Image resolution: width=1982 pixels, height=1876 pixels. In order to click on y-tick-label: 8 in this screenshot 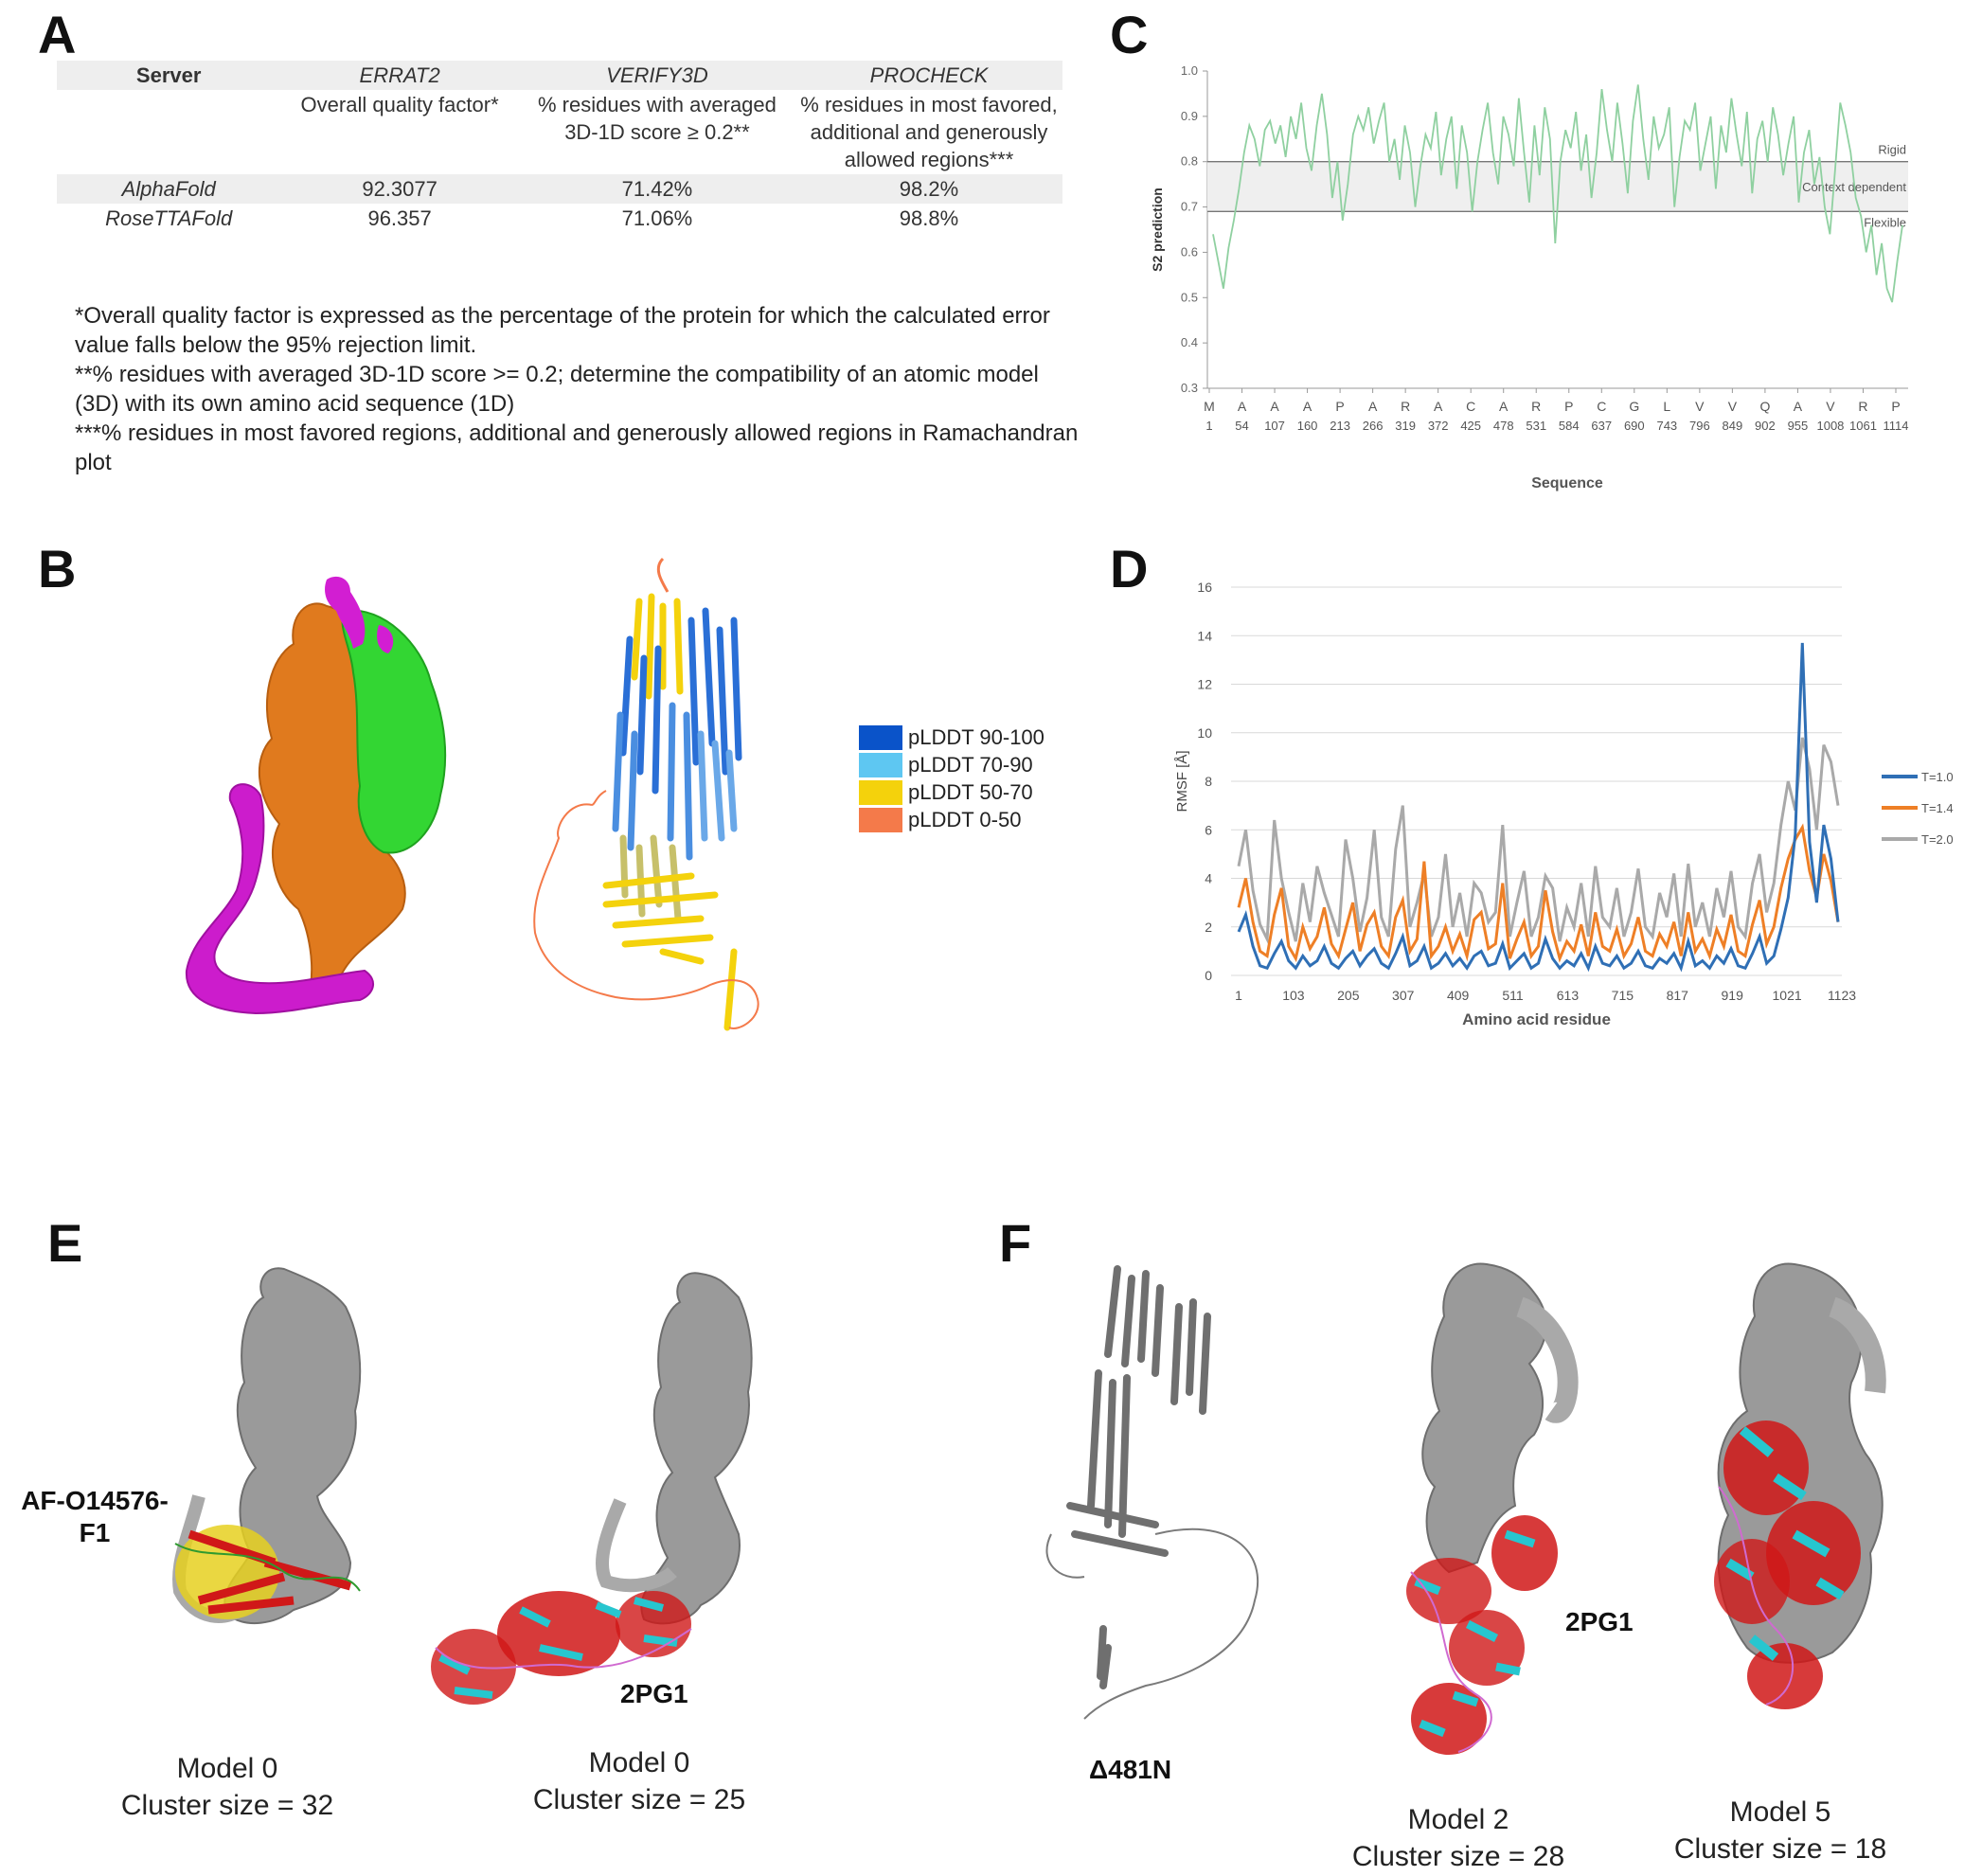, I will do `click(1208, 781)`.